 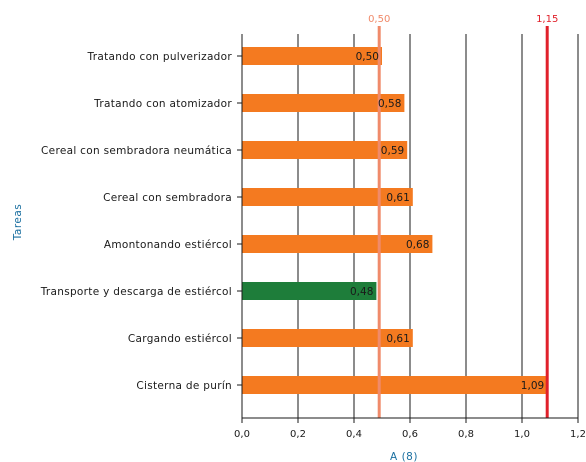 What do you see at coordinates (162, 104) in the screenshot?
I see `category-label: Tratando con atomizador` at bounding box center [162, 104].